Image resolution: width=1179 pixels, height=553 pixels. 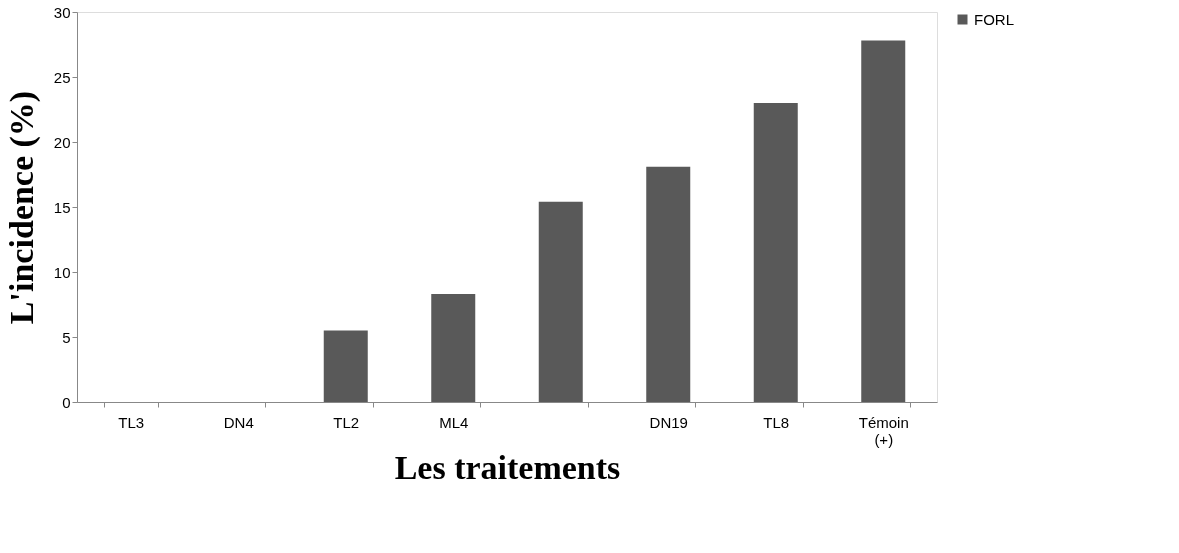 I want to click on y-tick-label: 10, so click(x=62, y=272).